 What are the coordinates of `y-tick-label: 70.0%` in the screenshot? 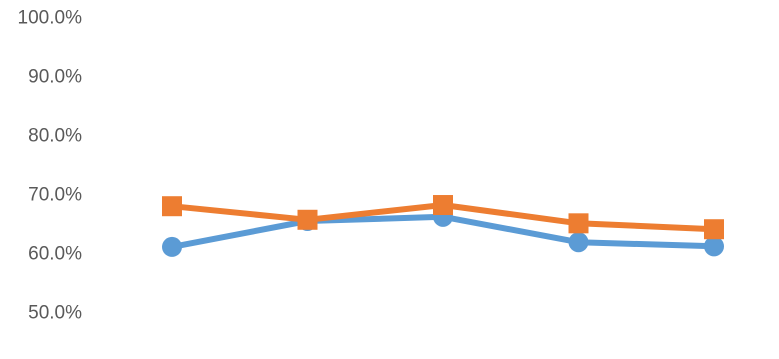 It's located at (55, 195).